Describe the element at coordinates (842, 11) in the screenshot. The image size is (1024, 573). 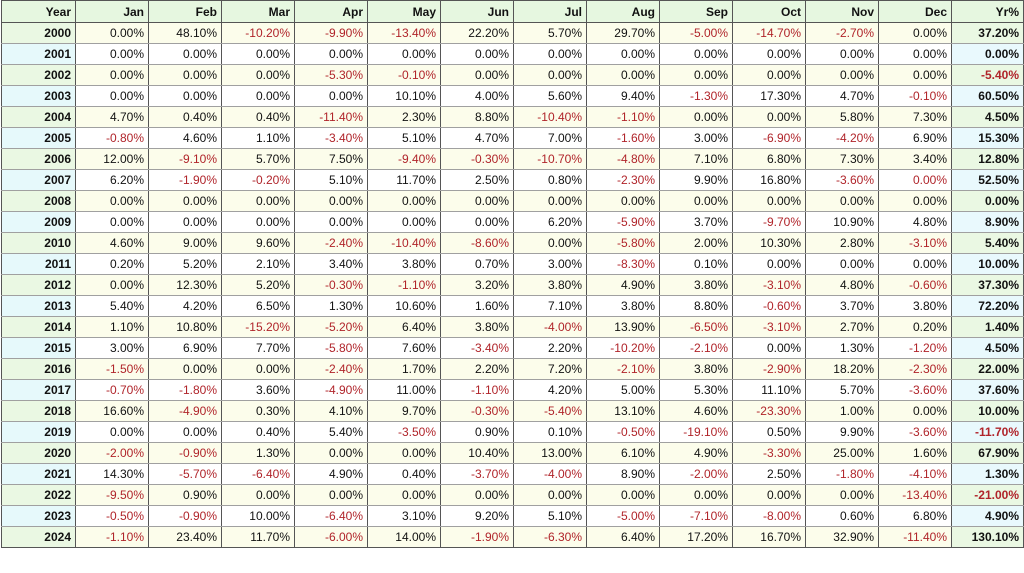
I see `column-header-nov: Nov` at that location.